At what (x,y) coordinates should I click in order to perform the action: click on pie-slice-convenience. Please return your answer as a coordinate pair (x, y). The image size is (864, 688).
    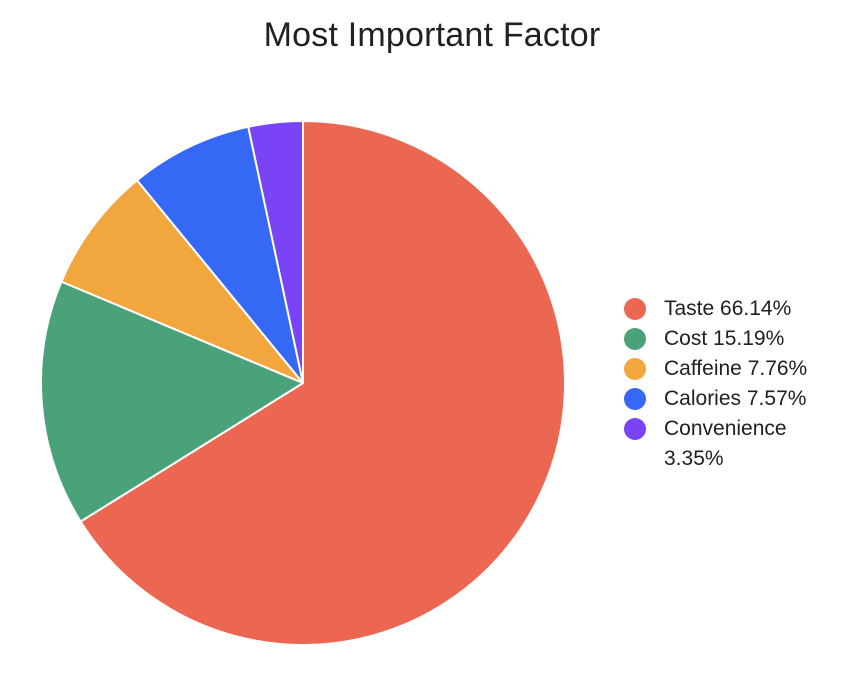
    Looking at the image, I should click on (275, 252).